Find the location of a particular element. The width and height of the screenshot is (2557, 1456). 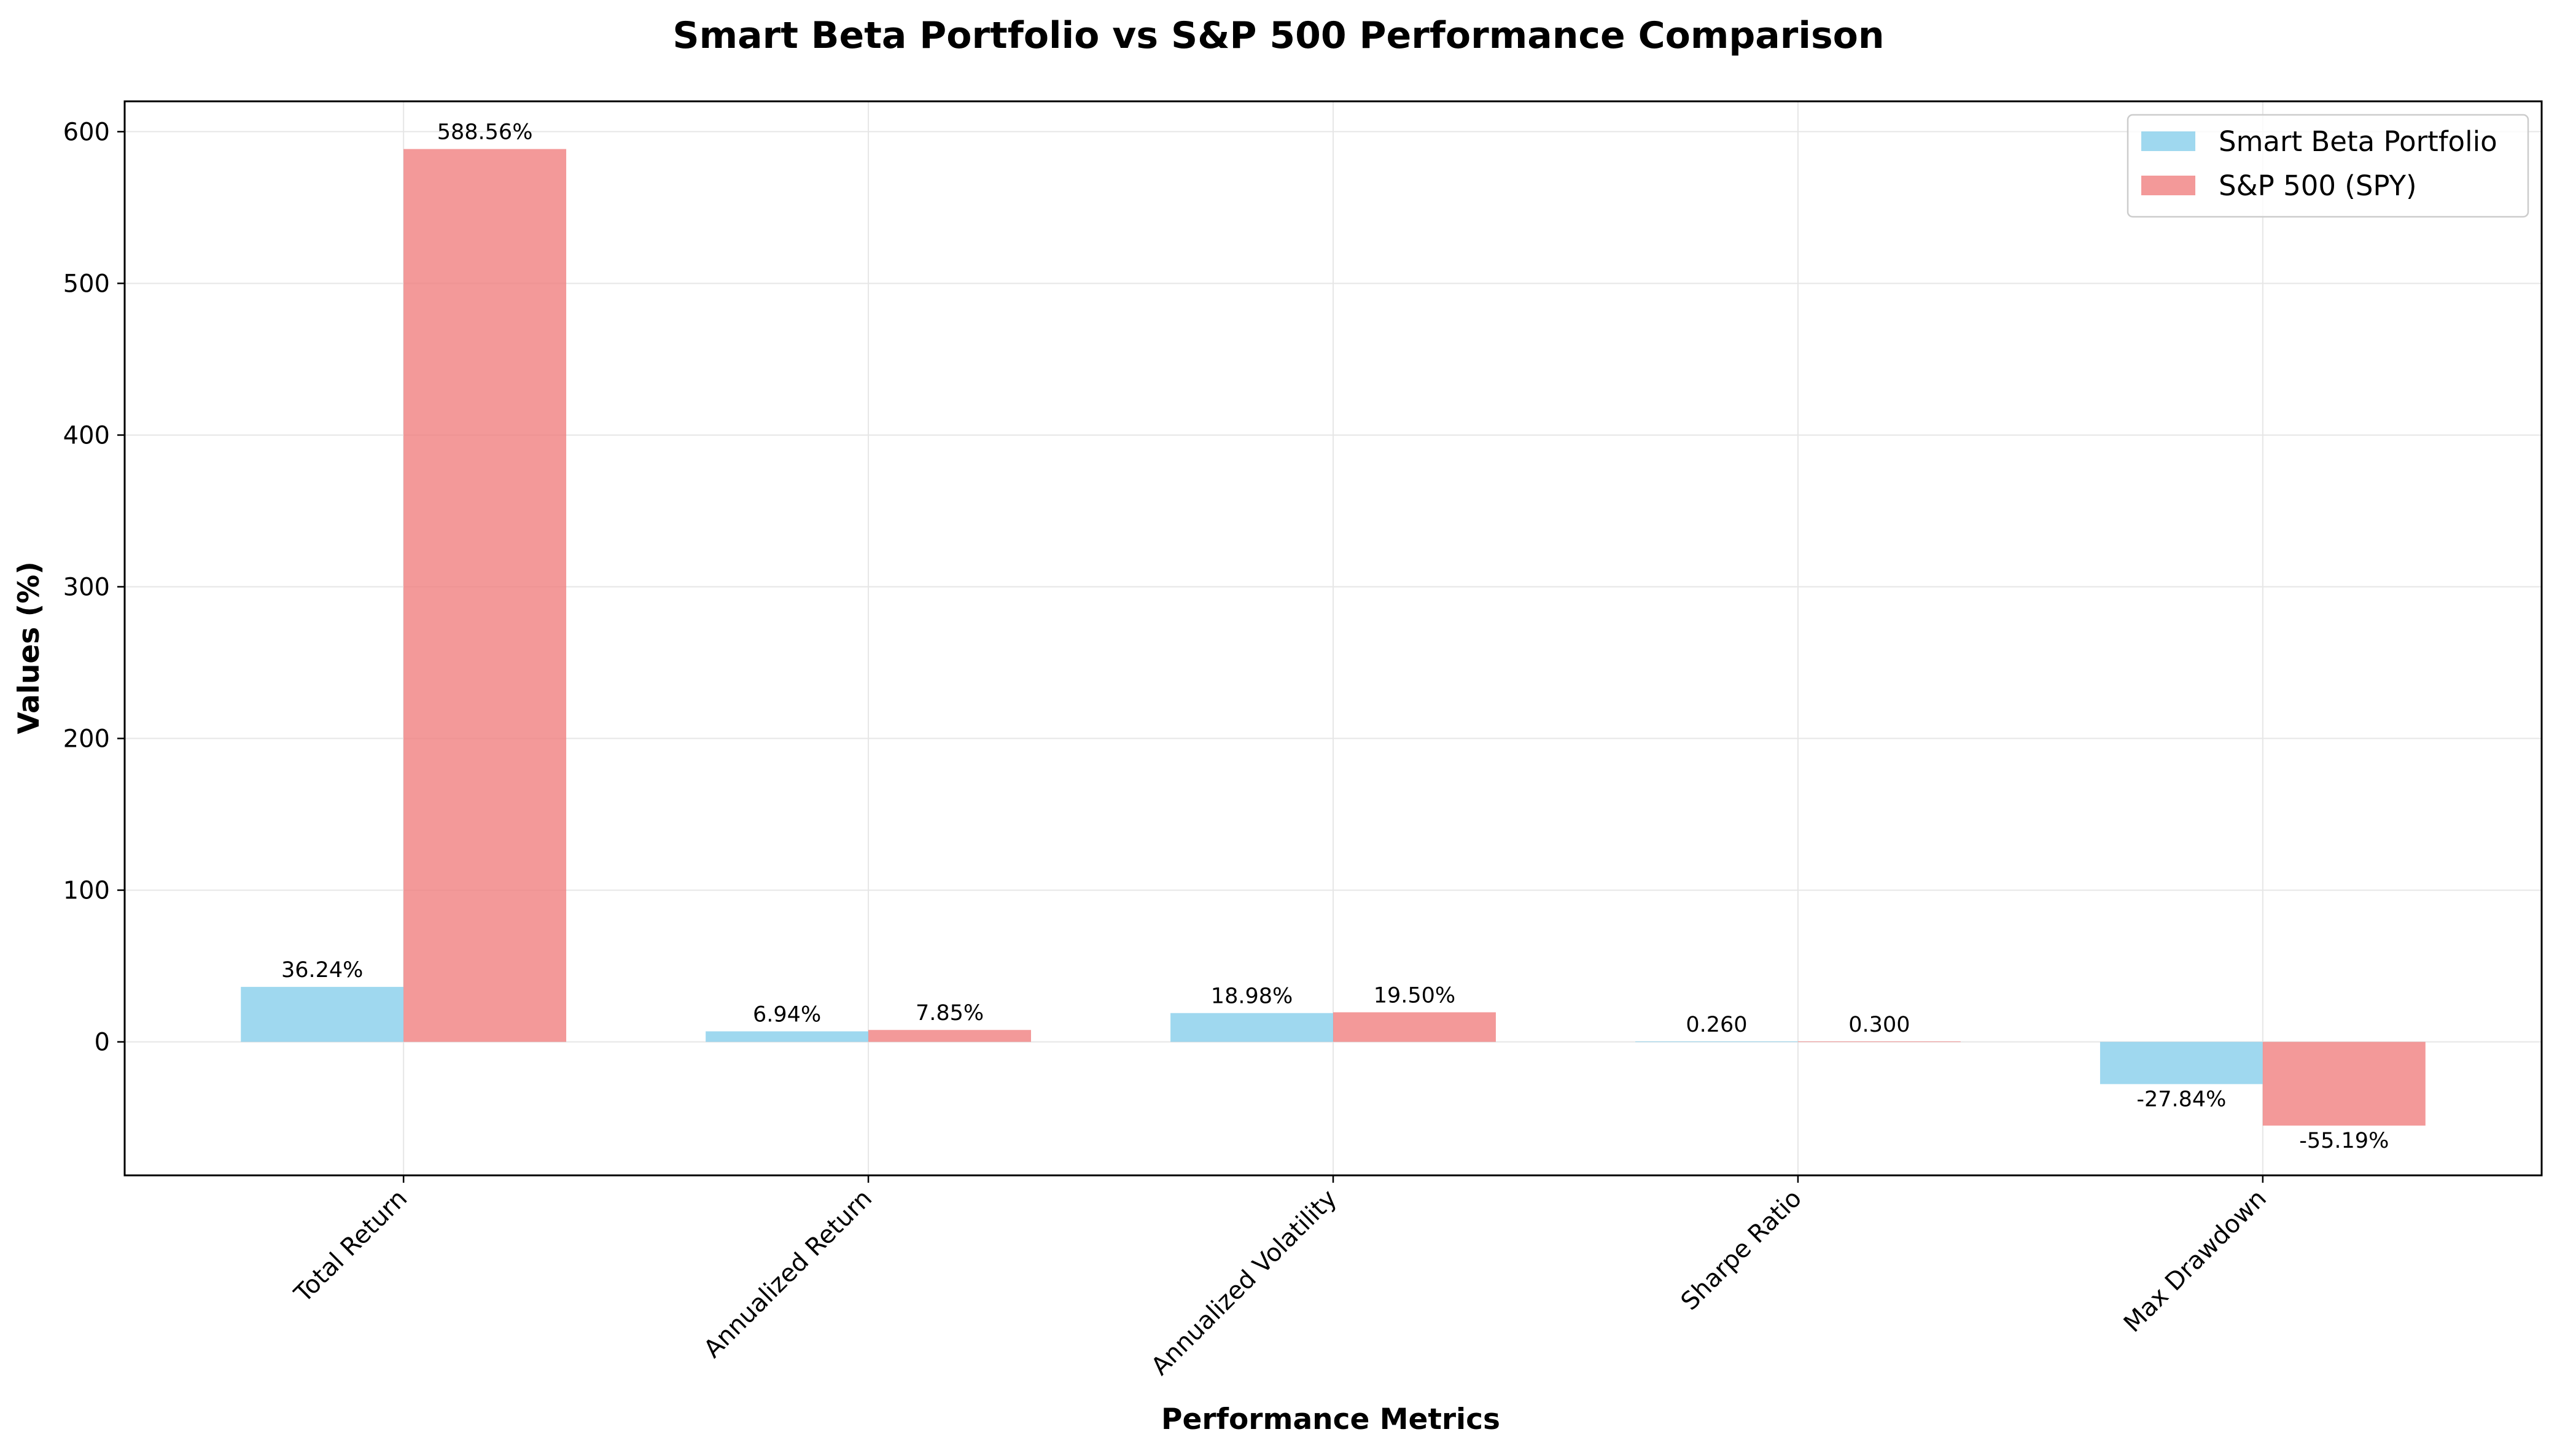

bar-value-label: -55.19% is located at coordinates (2344, 1141).